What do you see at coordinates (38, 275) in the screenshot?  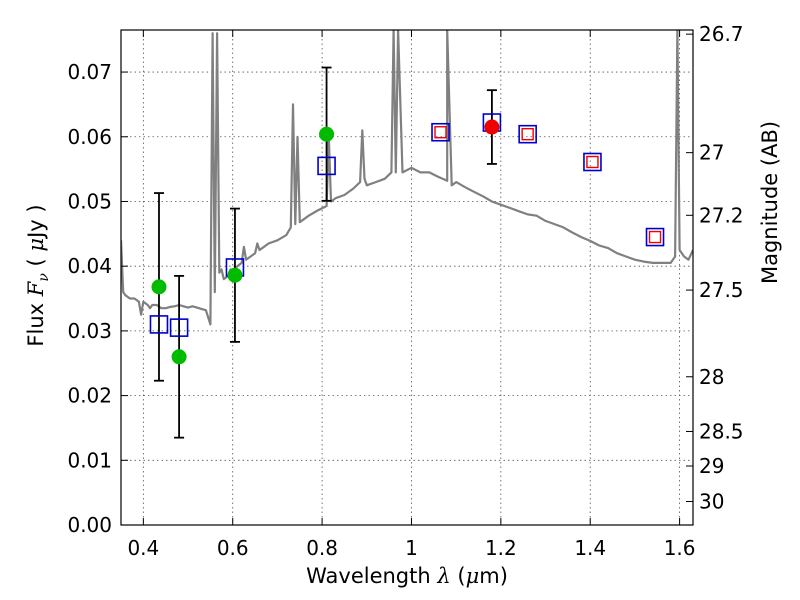 I see `y-axis-label: Flux Fν ( μJy )` at bounding box center [38, 275].